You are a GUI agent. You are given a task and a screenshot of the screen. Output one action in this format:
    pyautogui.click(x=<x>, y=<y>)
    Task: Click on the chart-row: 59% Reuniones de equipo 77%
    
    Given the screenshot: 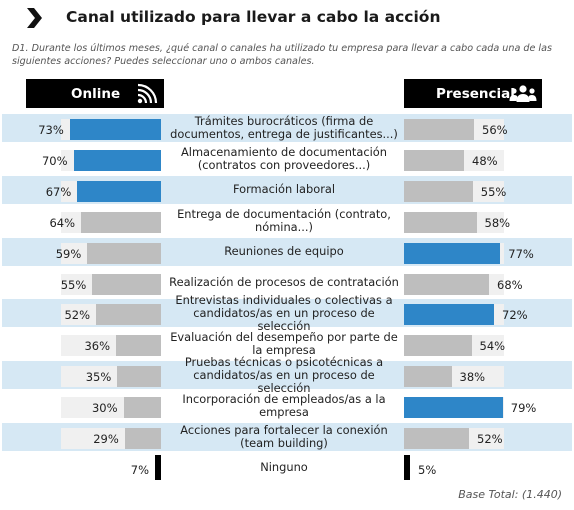 What is the action you would take?
    pyautogui.click(x=287, y=252)
    